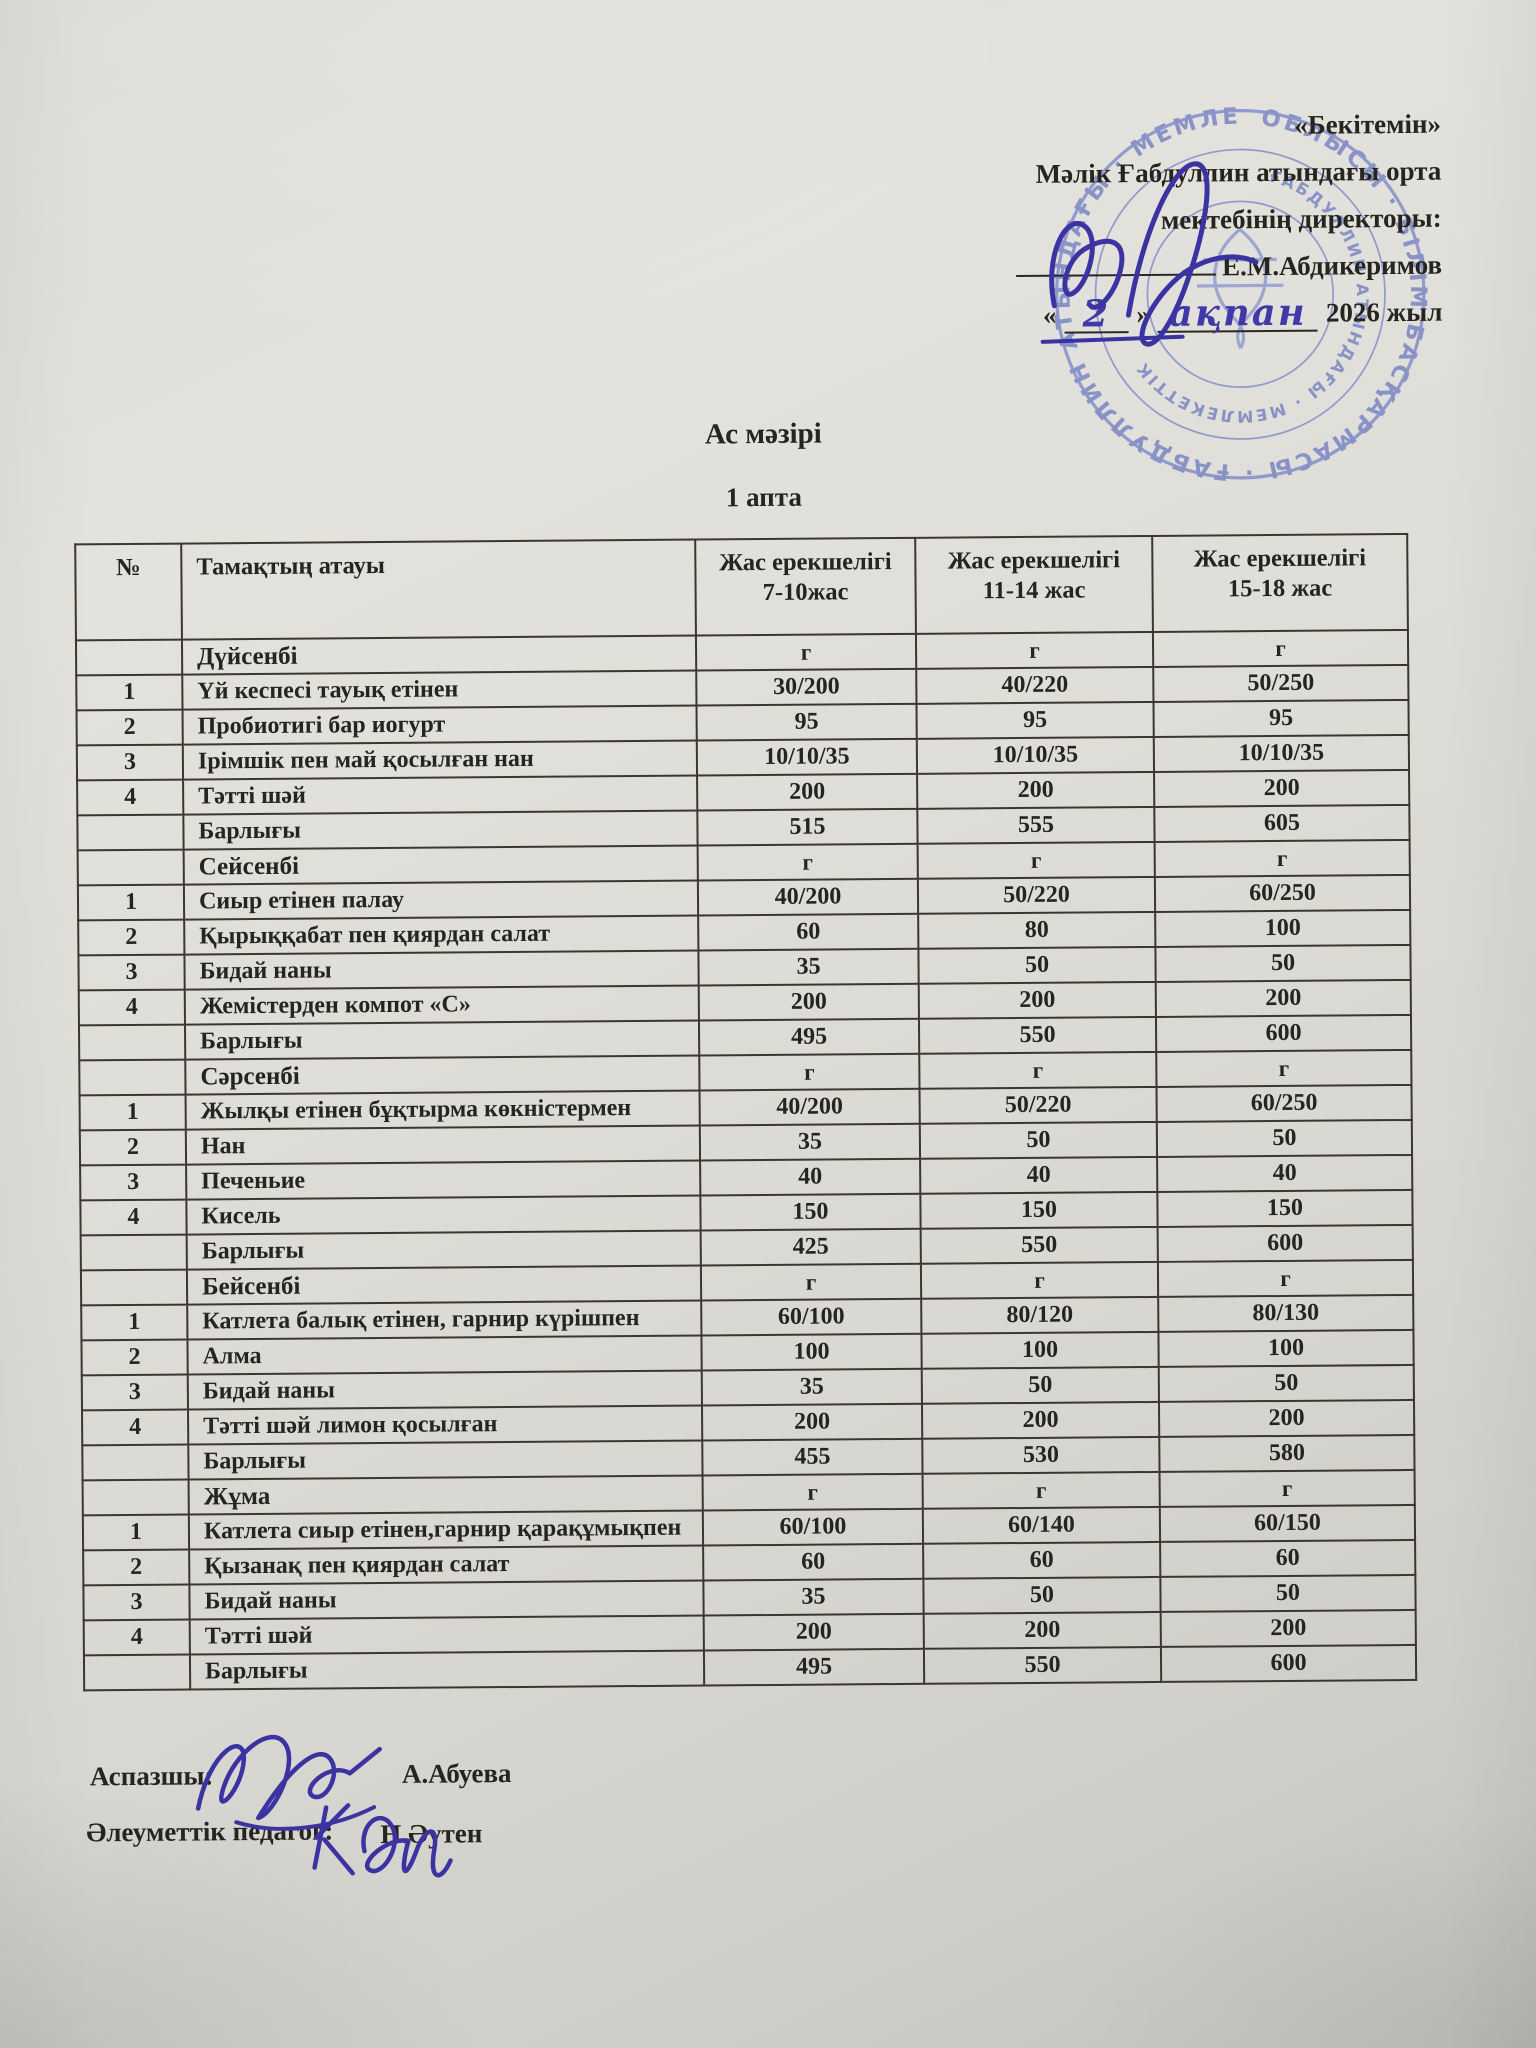 The image size is (1536, 2048). Describe the element at coordinates (1036, 790) in the screenshot. I see `cell-value-11-14: 200` at that location.